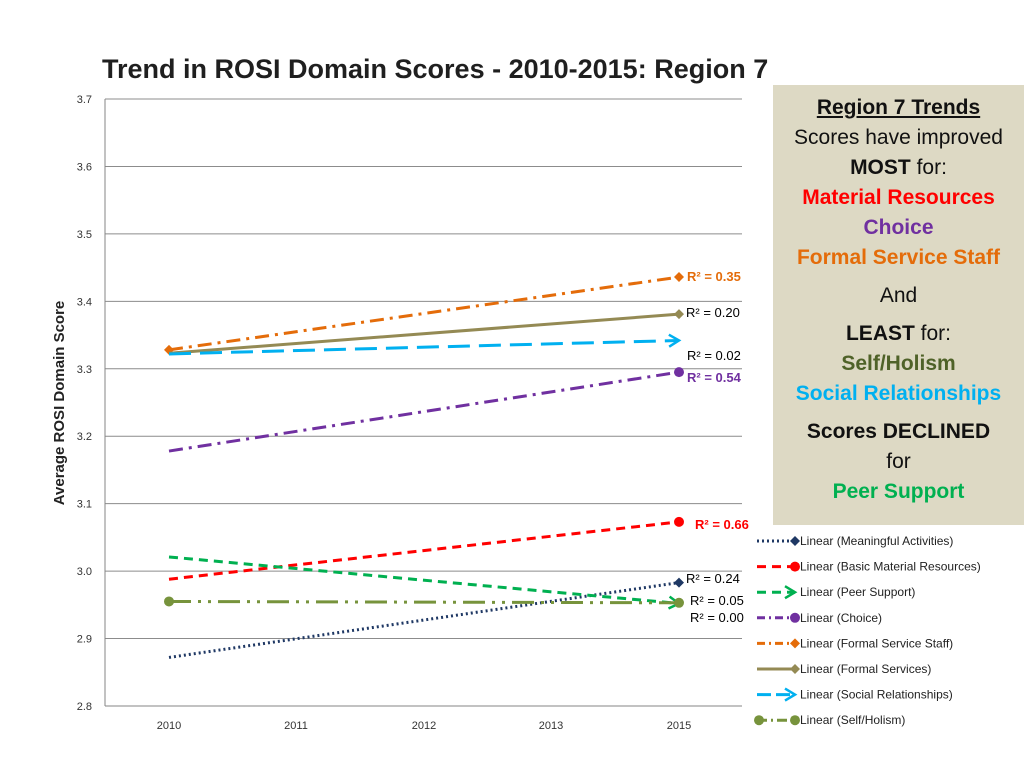 This screenshot has width=1024, height=768. What do you see at coordinates (59, 403) in the screenshot?
I see `y-axis-label: Average ROSI Domain Score` at bounding box center [59, 403].